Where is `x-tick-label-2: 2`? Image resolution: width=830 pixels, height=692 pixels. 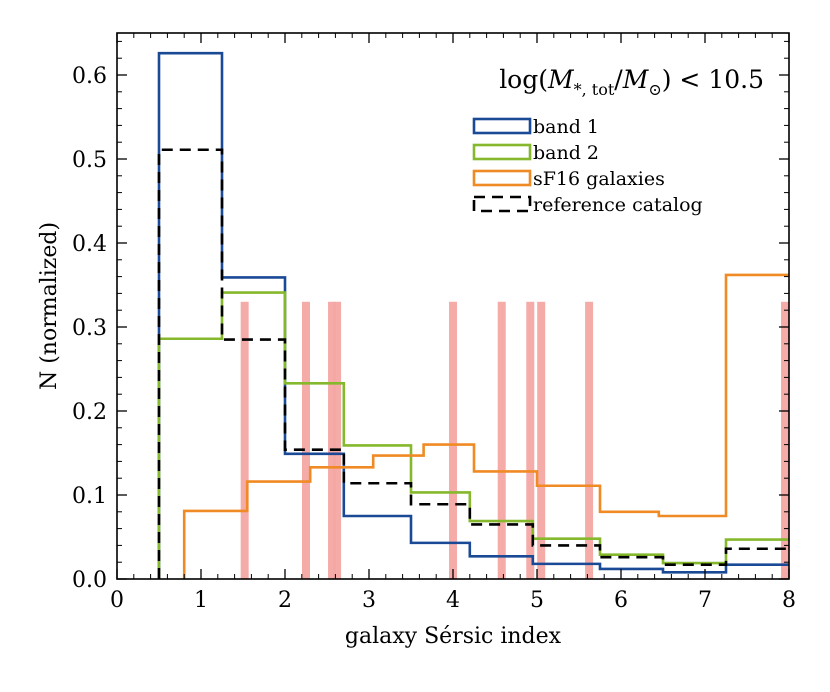
x-tick-label-2: 2 is located at coordinates (285, 600).